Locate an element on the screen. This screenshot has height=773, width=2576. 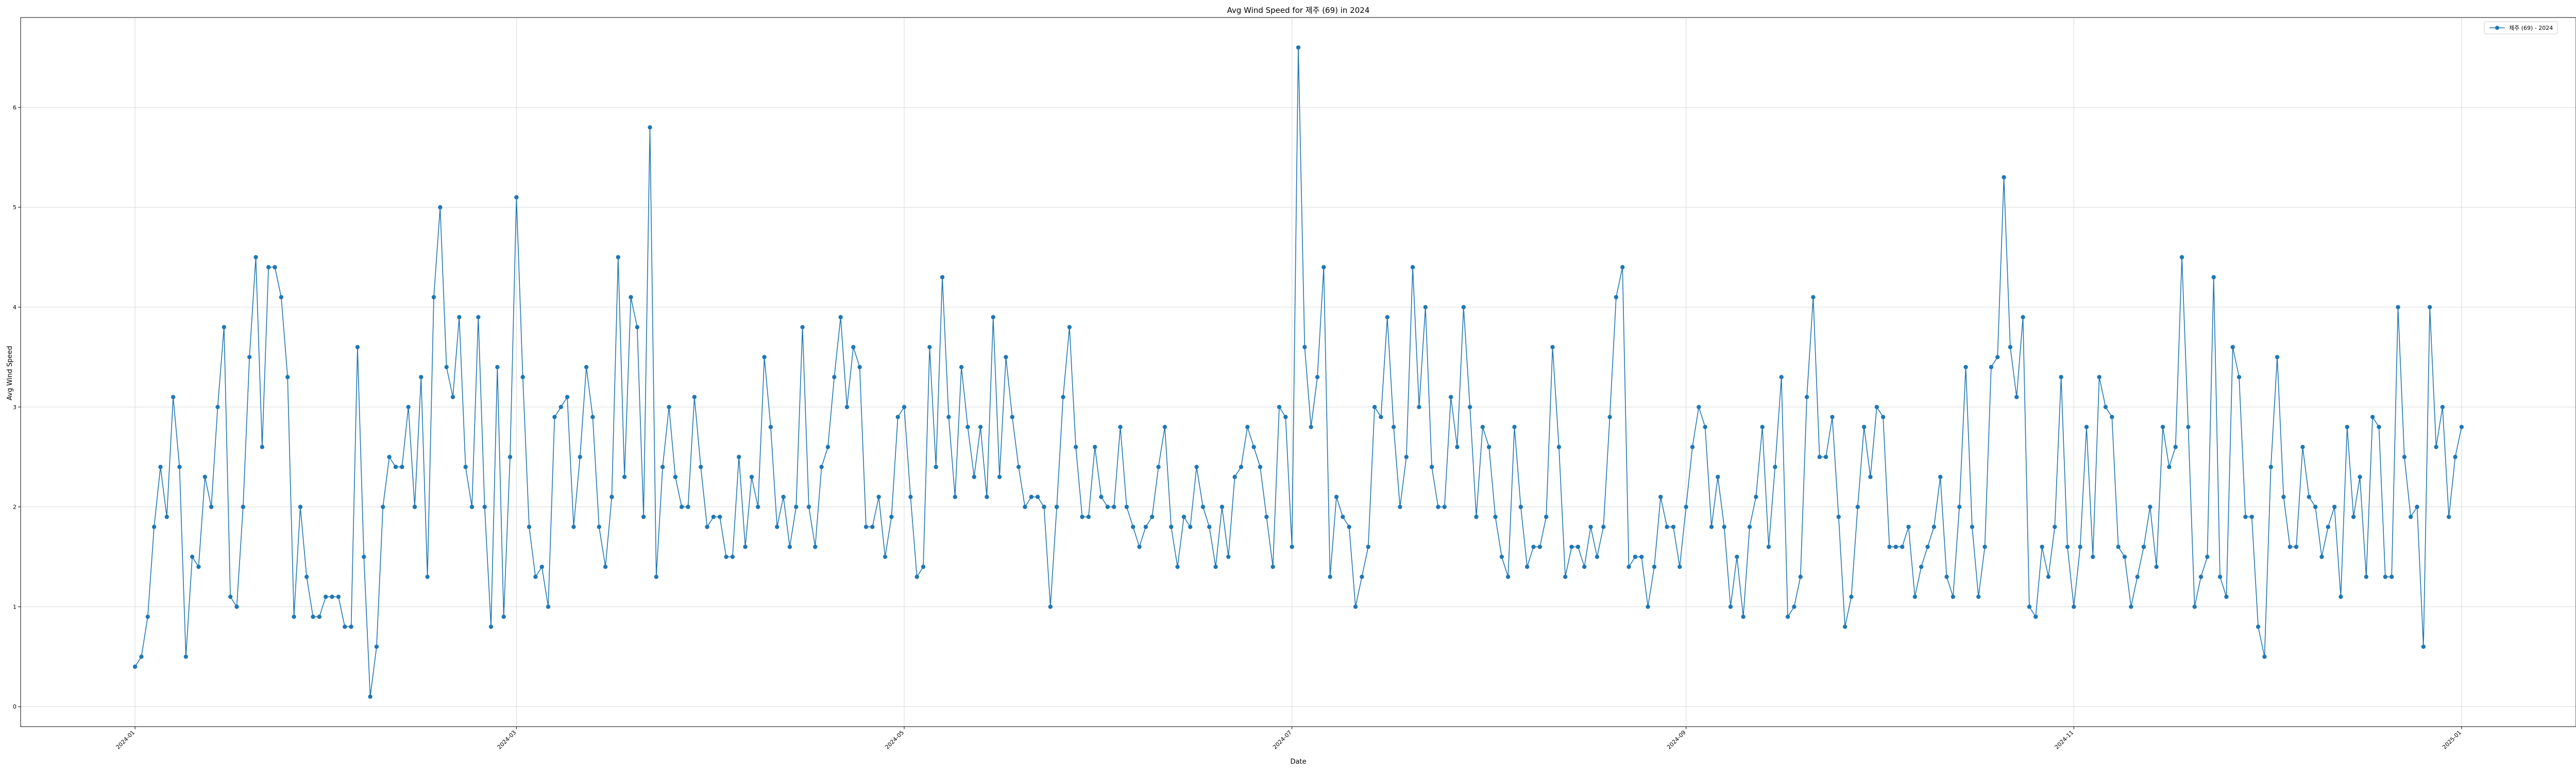
y-tick-label: 6 is located at coordinates (14, 107).